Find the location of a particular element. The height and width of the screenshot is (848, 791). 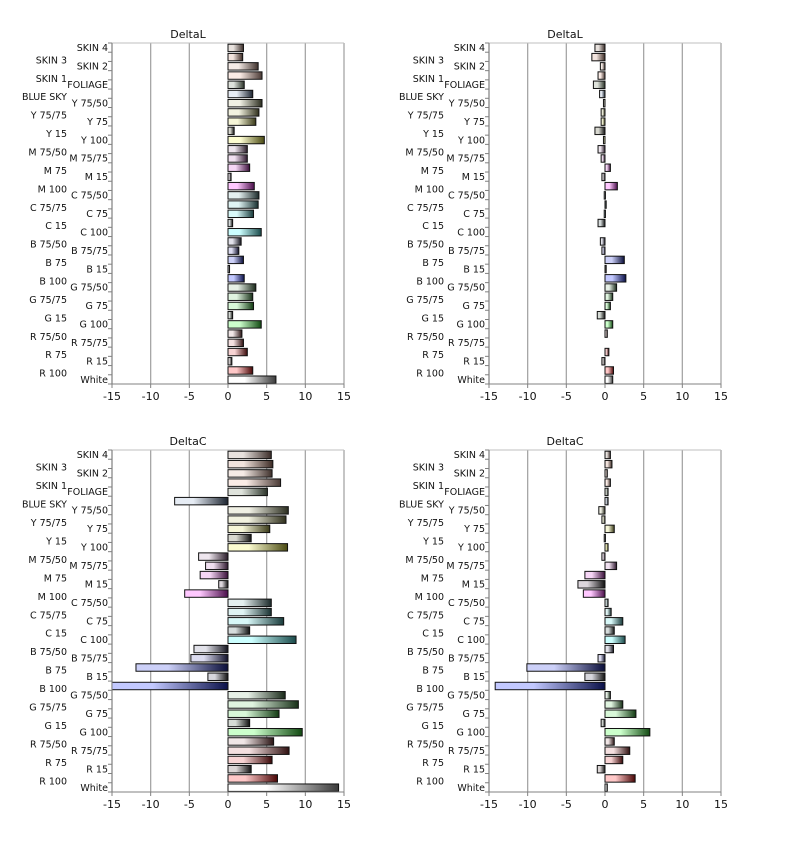

category-label: R 15 is located at coordinates (97, 769).